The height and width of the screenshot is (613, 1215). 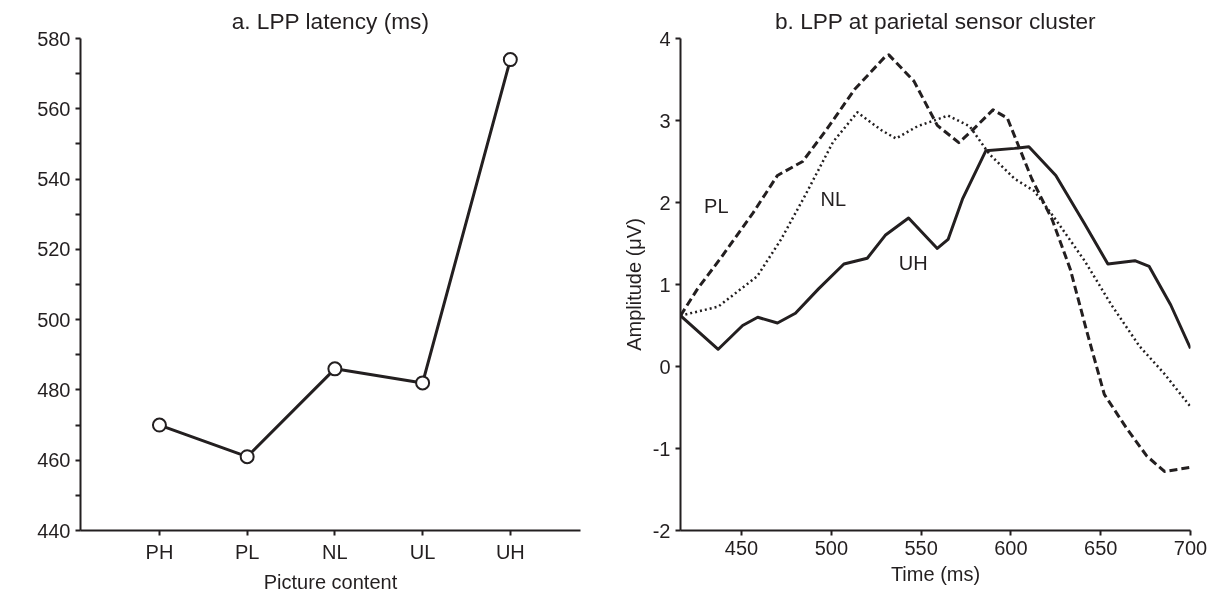 What do you see at coordinates (54, 530) in the screenshot?
I see `y-tick-label: 440` at bounding box center [54, 530].